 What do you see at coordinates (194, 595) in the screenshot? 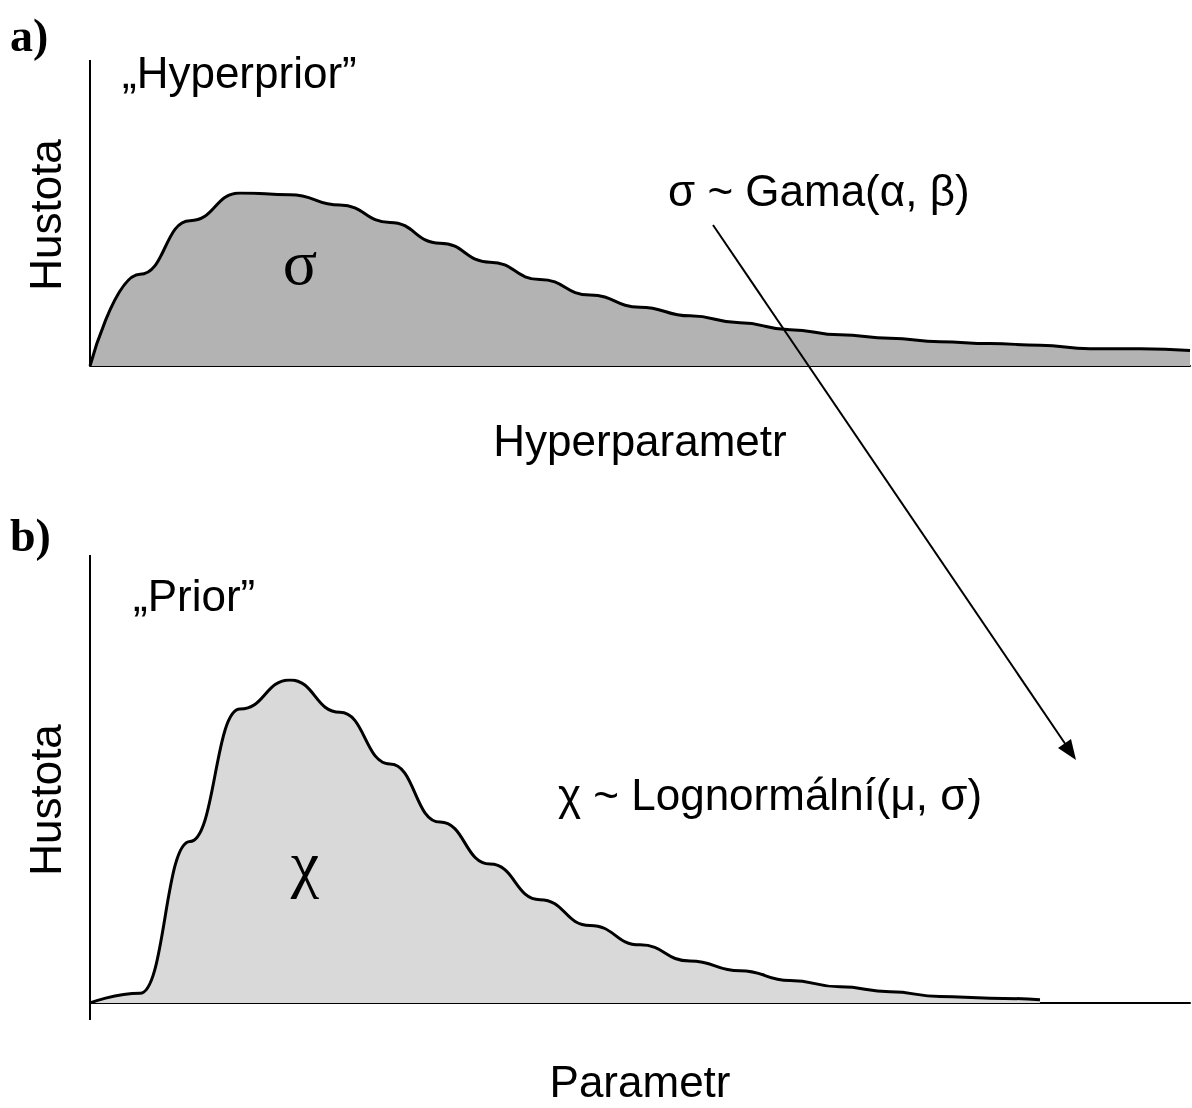
I see `chart-title: „Prior”` at bounding box center [194, 595].